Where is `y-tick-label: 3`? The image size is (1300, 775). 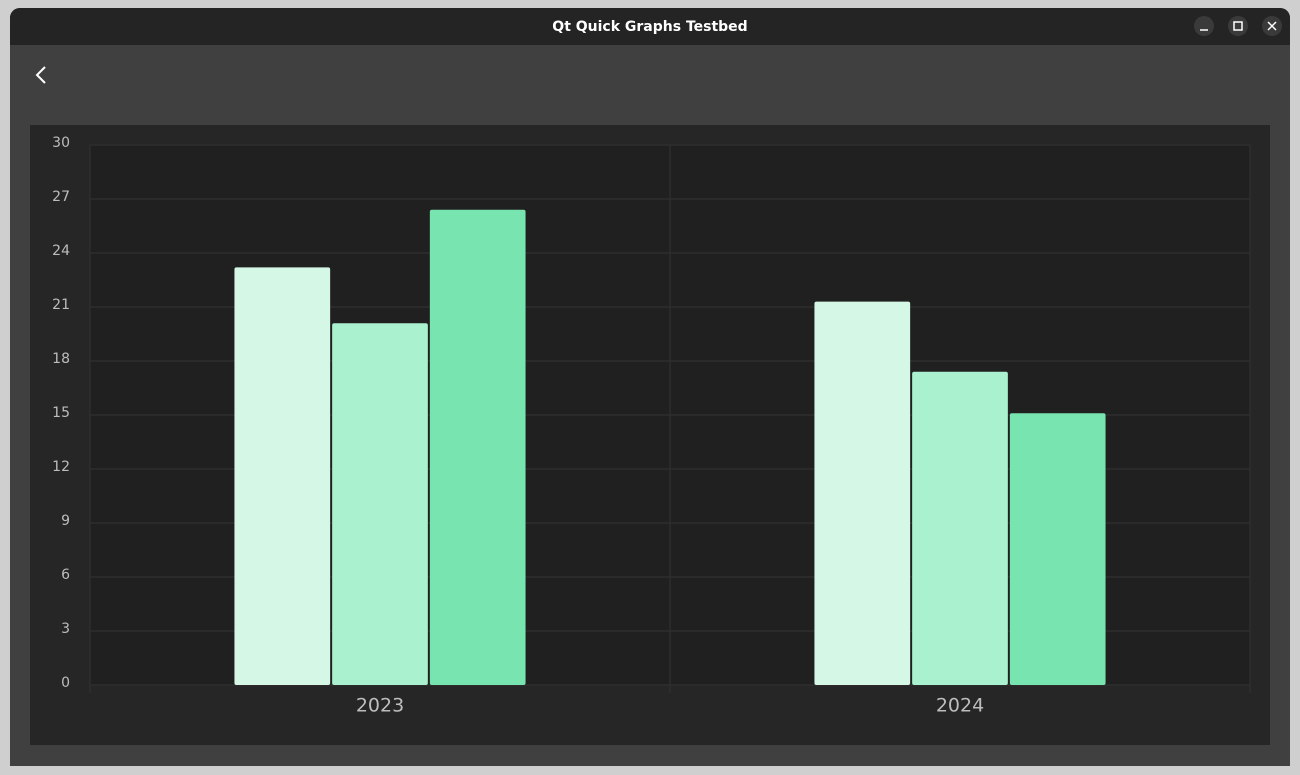 y-tick-label: 3 is located at coordinates (65, 629).